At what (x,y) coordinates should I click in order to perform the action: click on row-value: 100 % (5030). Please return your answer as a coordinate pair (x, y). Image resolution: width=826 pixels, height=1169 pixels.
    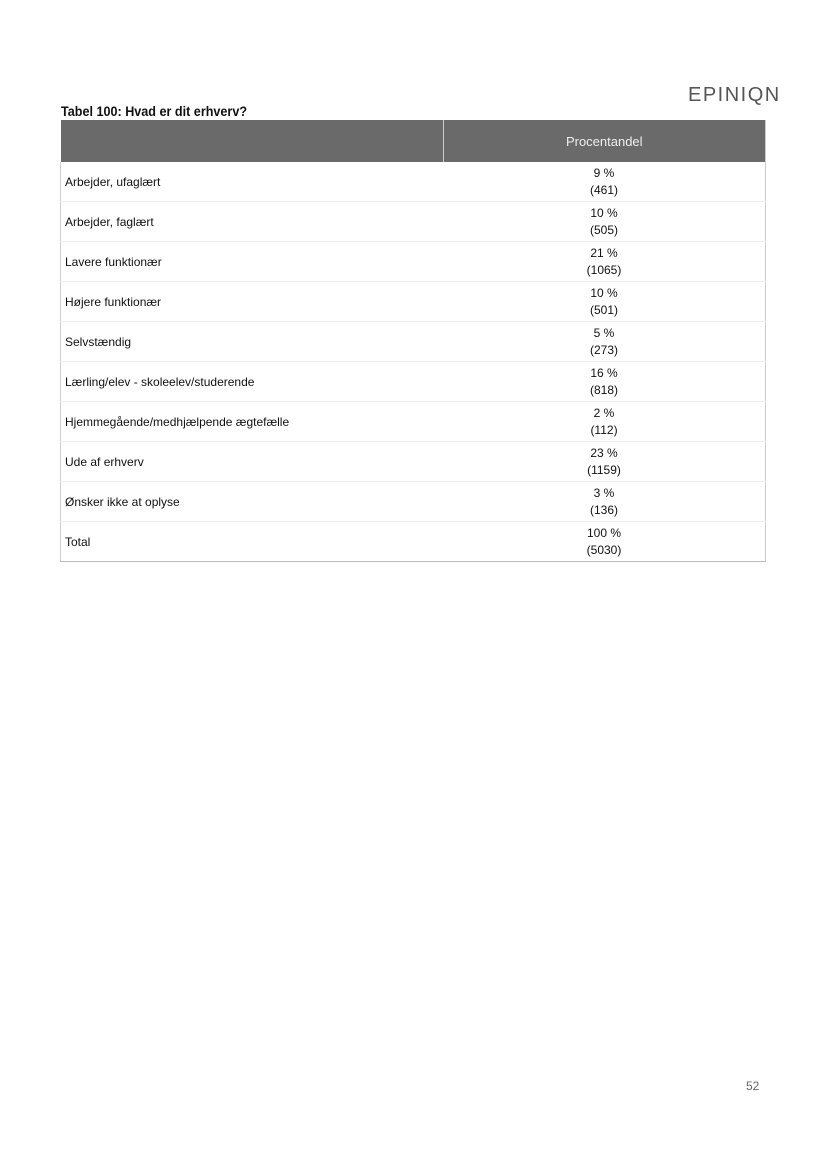
    Looking at the image, I should click on (604, 541).